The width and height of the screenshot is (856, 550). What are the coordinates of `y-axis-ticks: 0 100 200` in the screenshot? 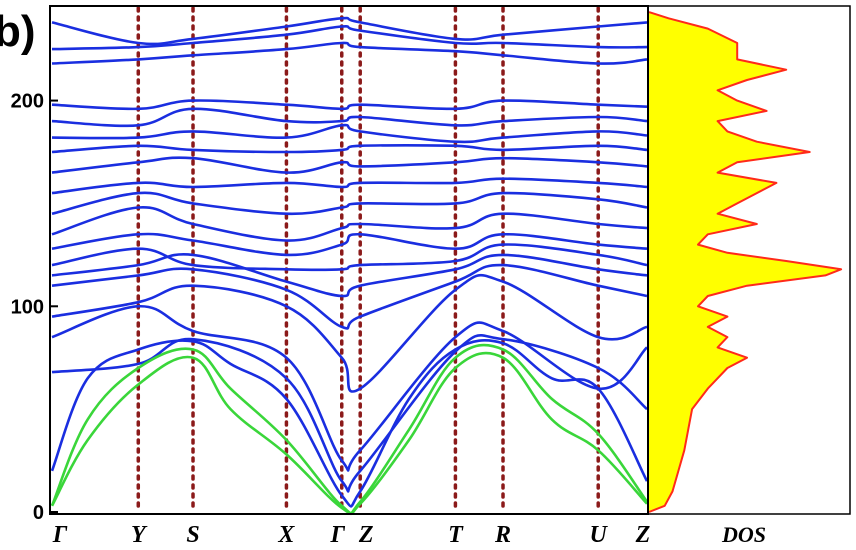 It's located at (34, 307).